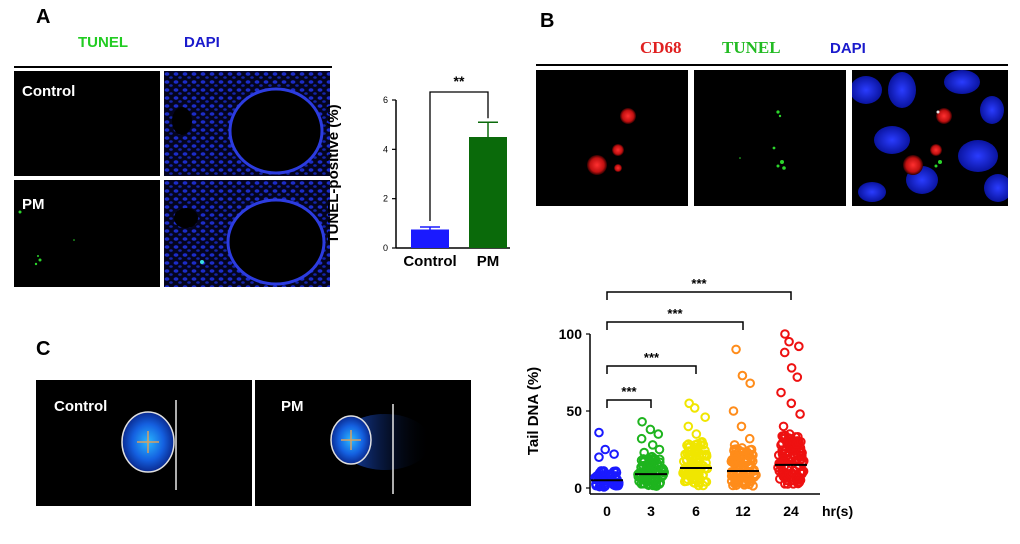 The width and height of the screenshot is (1020, 544). What do you see at coordinates (429, 261) in the screenshot?
I see `bar-x-tick-label: Control` at bounding box center [429, 261].